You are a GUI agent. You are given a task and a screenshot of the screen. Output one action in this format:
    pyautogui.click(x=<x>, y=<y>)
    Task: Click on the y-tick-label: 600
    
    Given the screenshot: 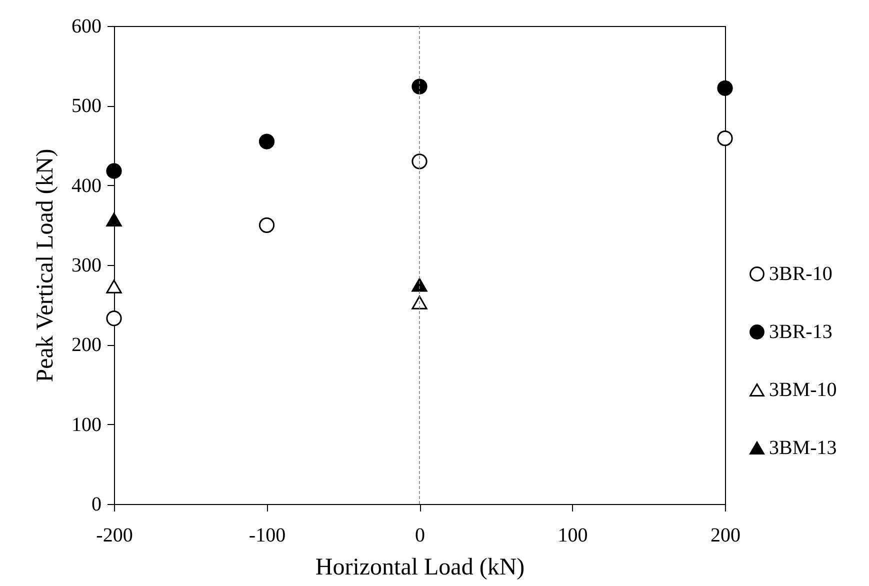 What is the action you would take?
    pyautogui.click(x=87, y=27)
    